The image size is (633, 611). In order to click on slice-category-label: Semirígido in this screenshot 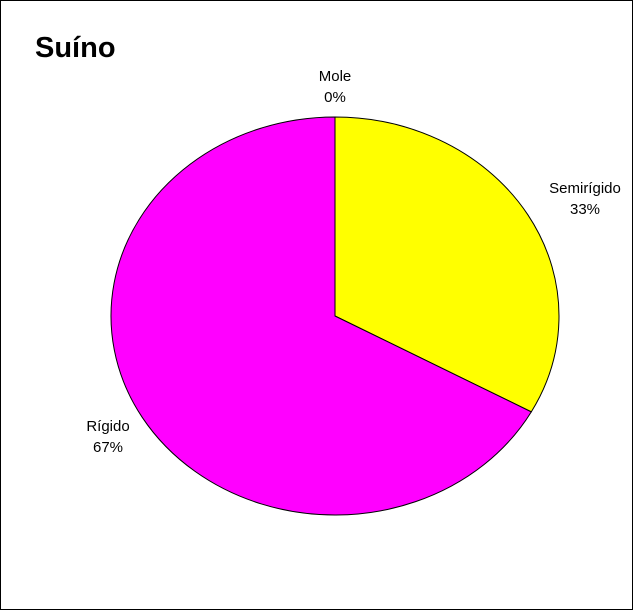, I will do `click(585, 188)`.